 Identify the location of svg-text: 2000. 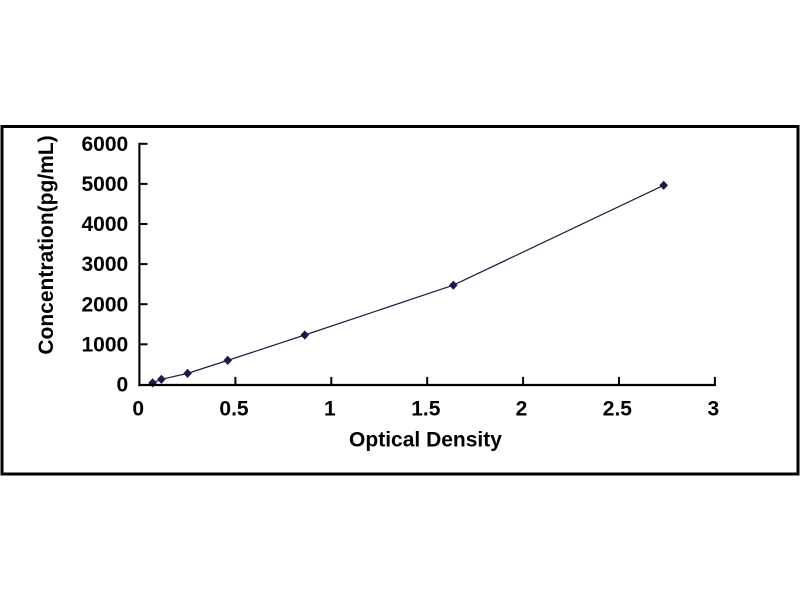
(104, 304).